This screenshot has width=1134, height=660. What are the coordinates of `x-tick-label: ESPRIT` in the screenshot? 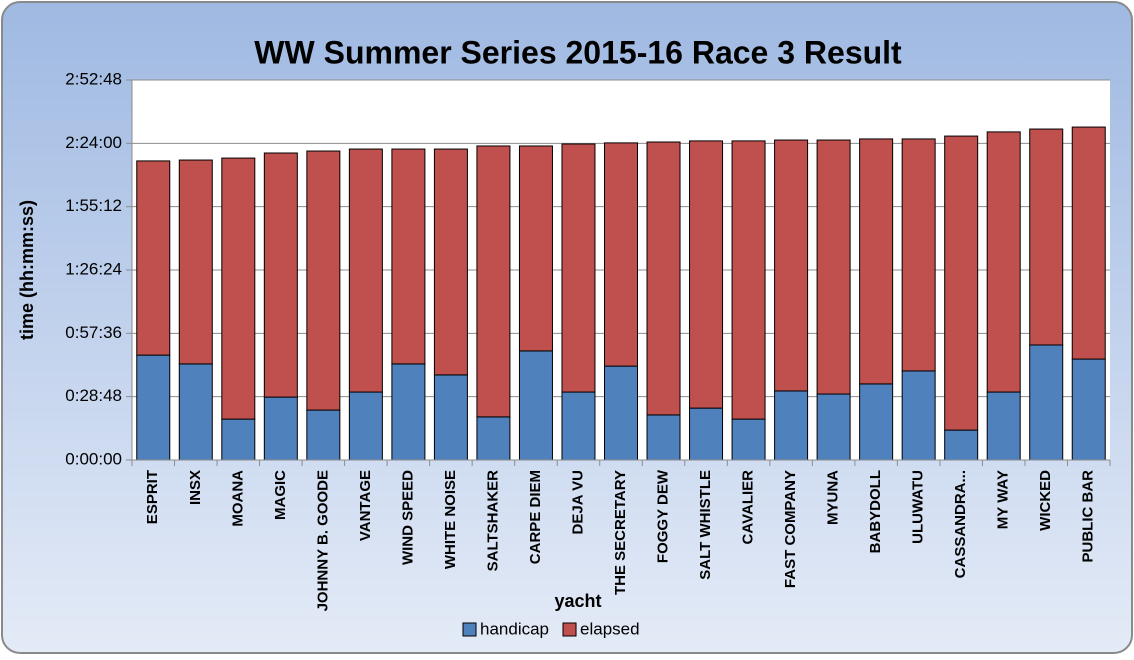 It's located at (152, 497).